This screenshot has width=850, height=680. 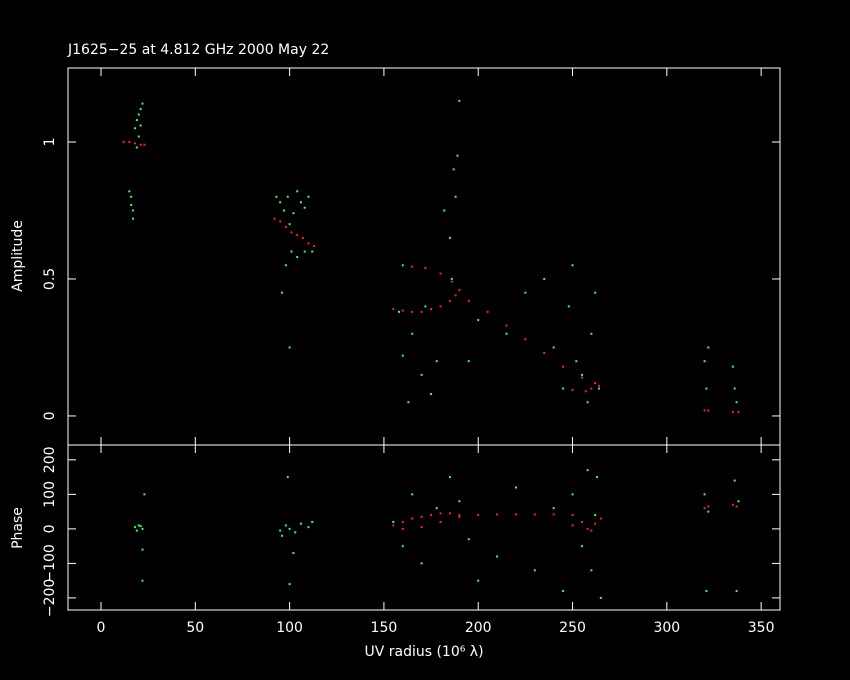 What do you see at coordinates (478, 628) in the screenshot?
I see `x-tick-label: 200` at bounding box center [478, 628].